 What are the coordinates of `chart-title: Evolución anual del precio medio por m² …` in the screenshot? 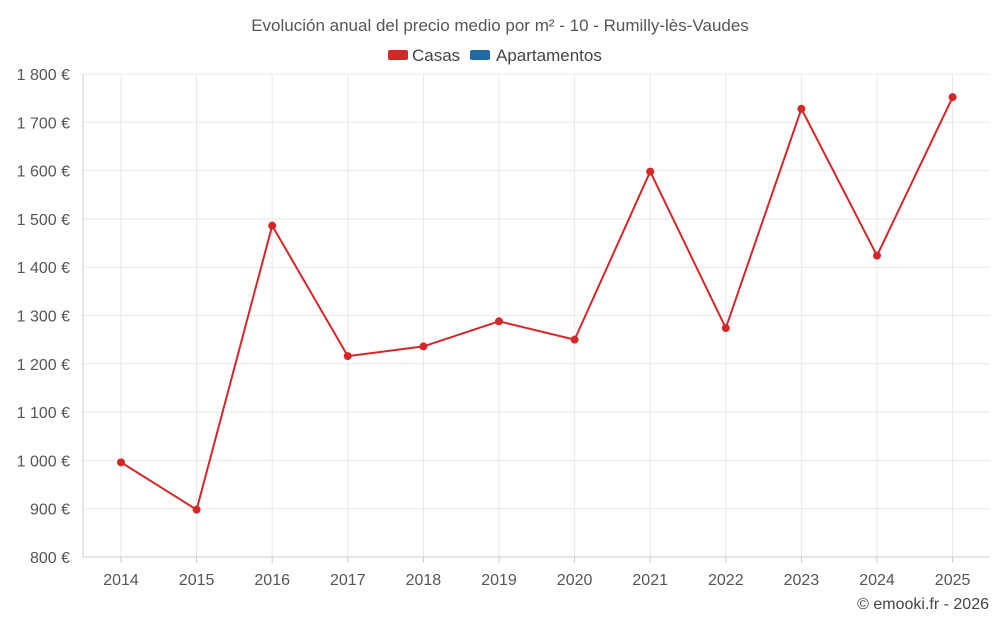 It's located at (500, 25).